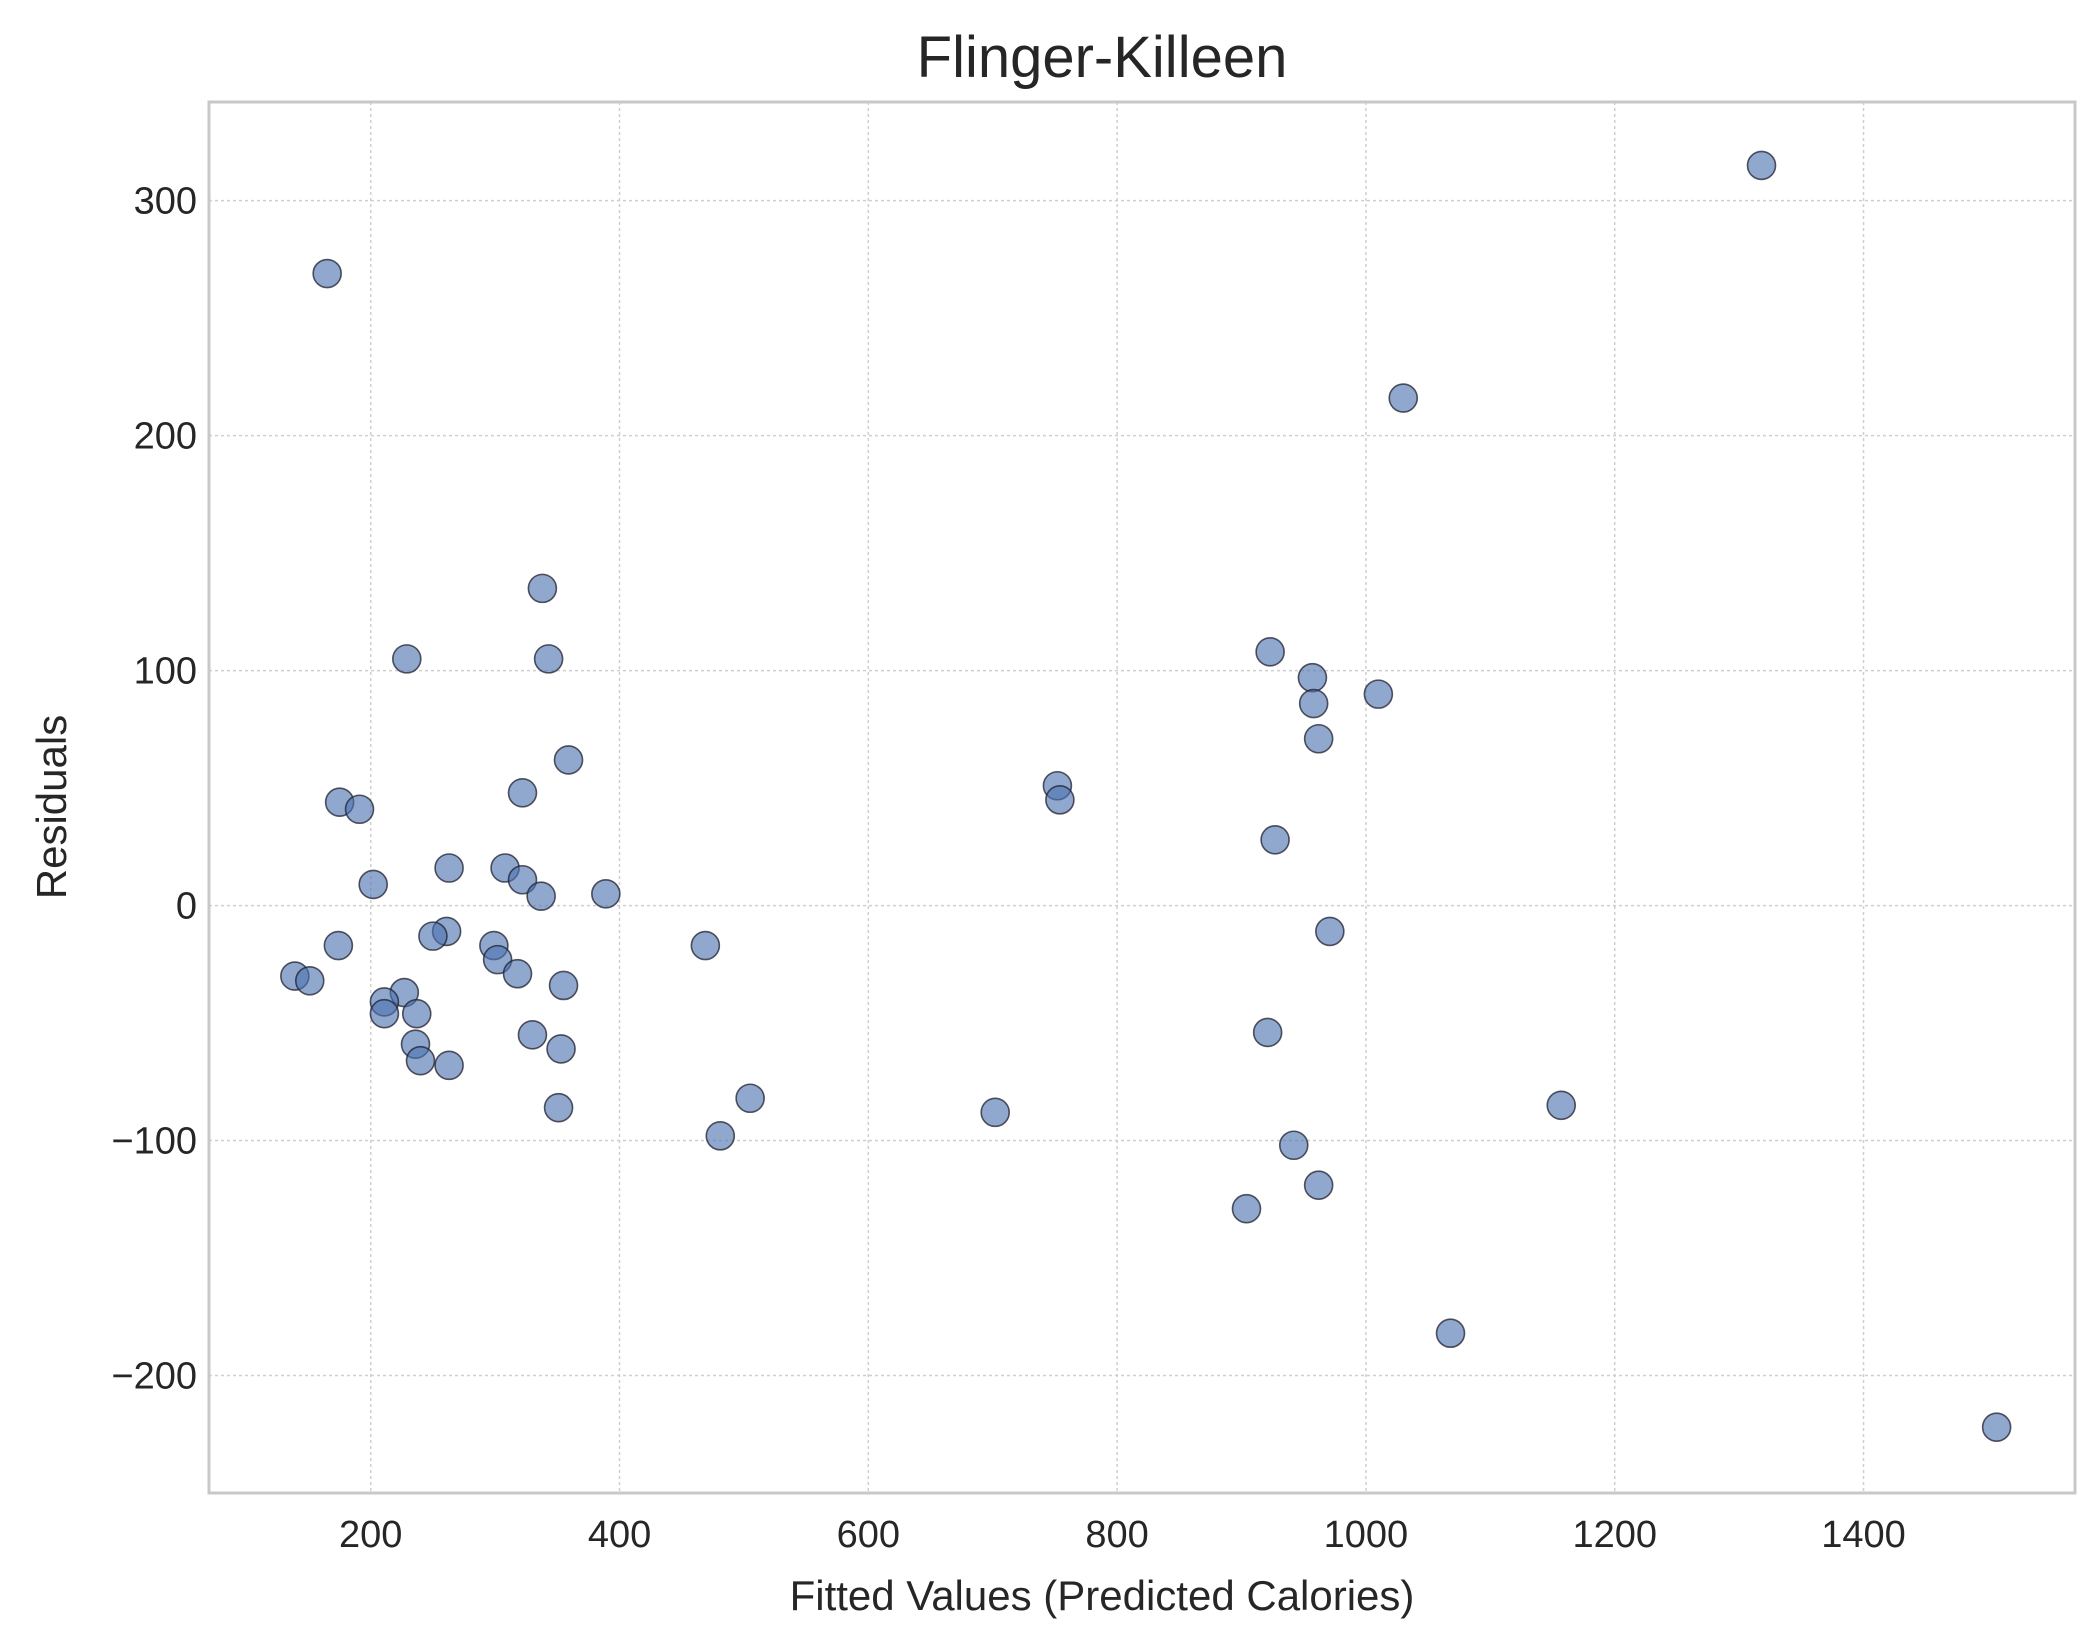 This screenshot has height=1642, width=2100. I want to click on chart-title: Flinger-Killeen, so click(1102, 57).